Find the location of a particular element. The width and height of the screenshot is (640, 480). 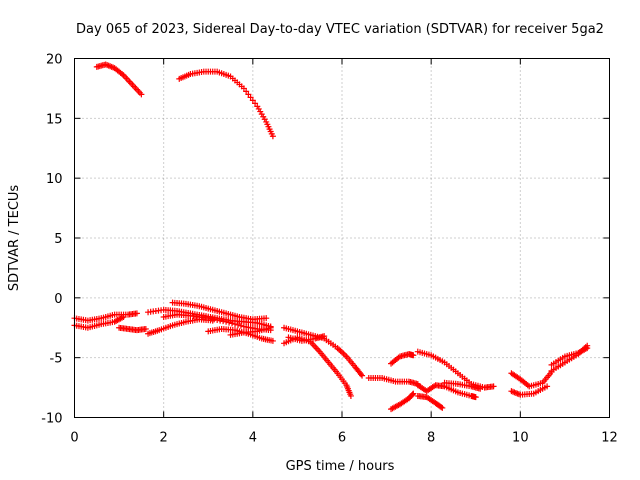

y-tick-label: 10 is located at coordinates (54, 179).